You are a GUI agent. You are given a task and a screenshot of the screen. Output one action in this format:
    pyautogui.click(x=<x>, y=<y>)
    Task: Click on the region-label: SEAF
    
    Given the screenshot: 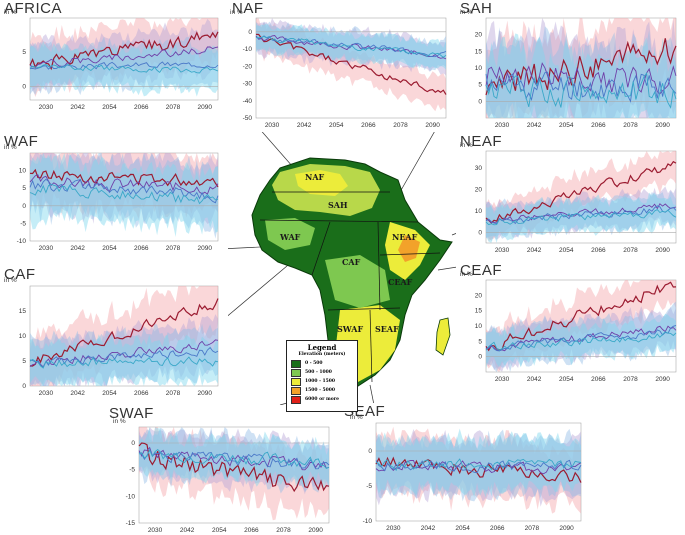 What is the action you would take?
    pyautogui.click(x=387, y=329)
    